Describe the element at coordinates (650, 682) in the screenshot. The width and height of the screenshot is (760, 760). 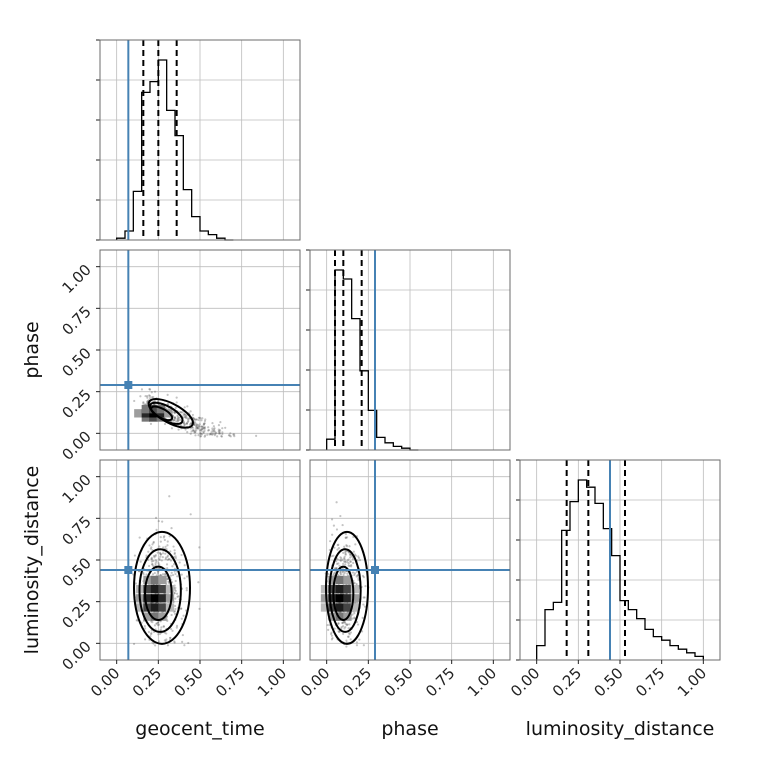
I see `x-tick-label: 0.75` at that location.